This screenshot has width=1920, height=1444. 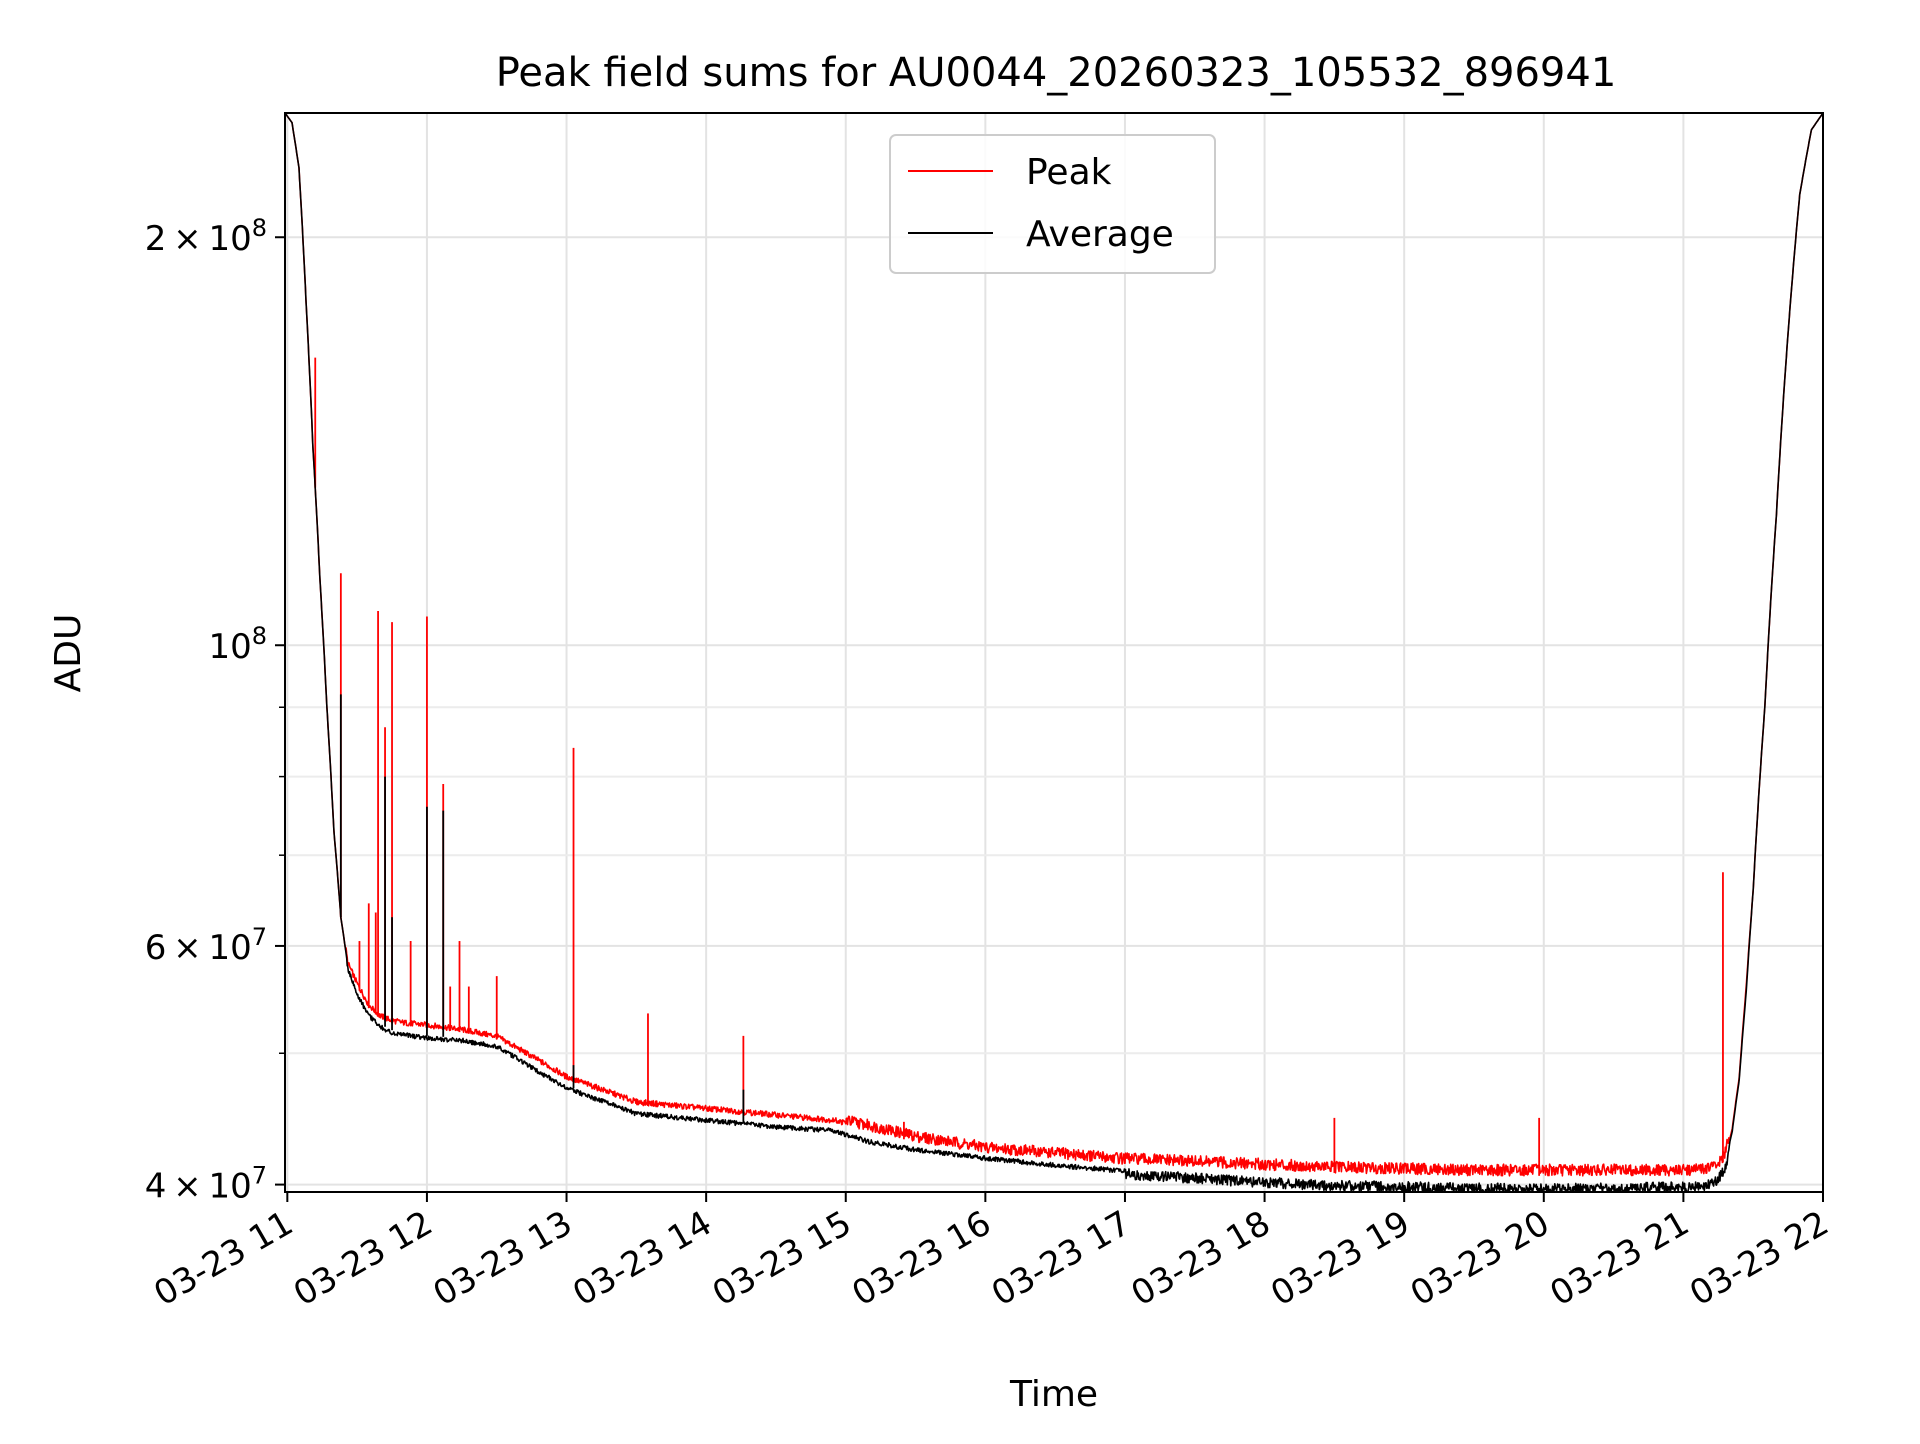 I want to click on legend-box, so click(x=1052, y=204).